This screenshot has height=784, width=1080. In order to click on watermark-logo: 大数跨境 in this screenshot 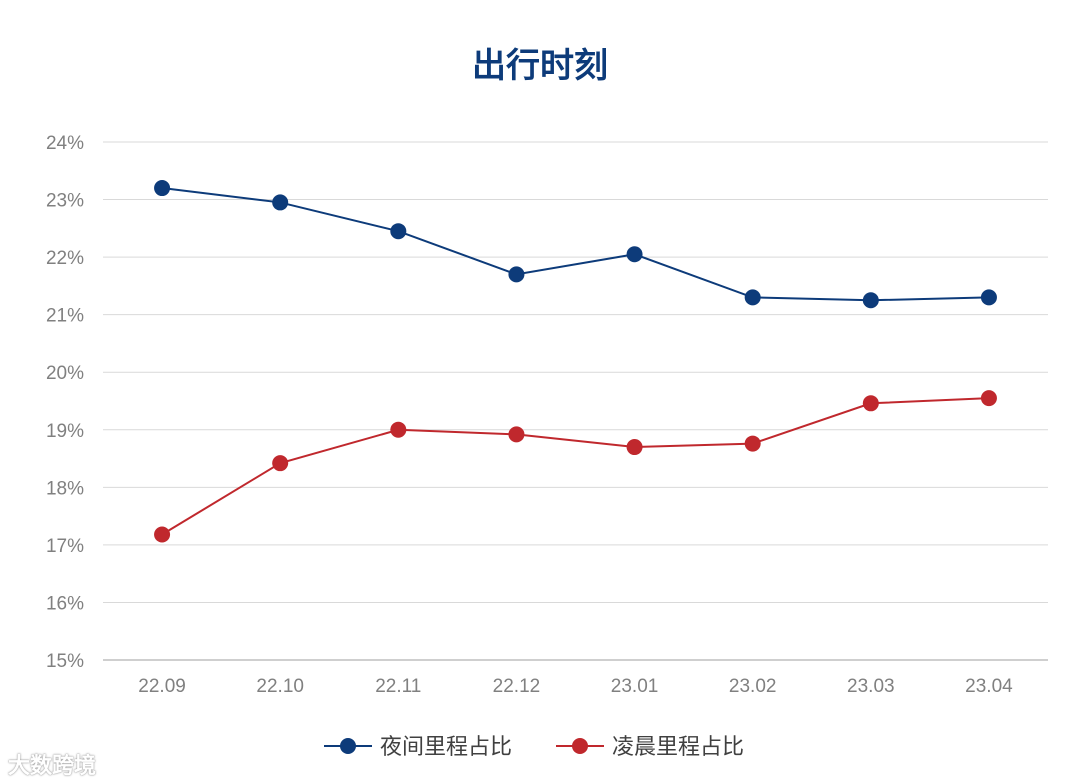, I will do `click(52, 766)`.